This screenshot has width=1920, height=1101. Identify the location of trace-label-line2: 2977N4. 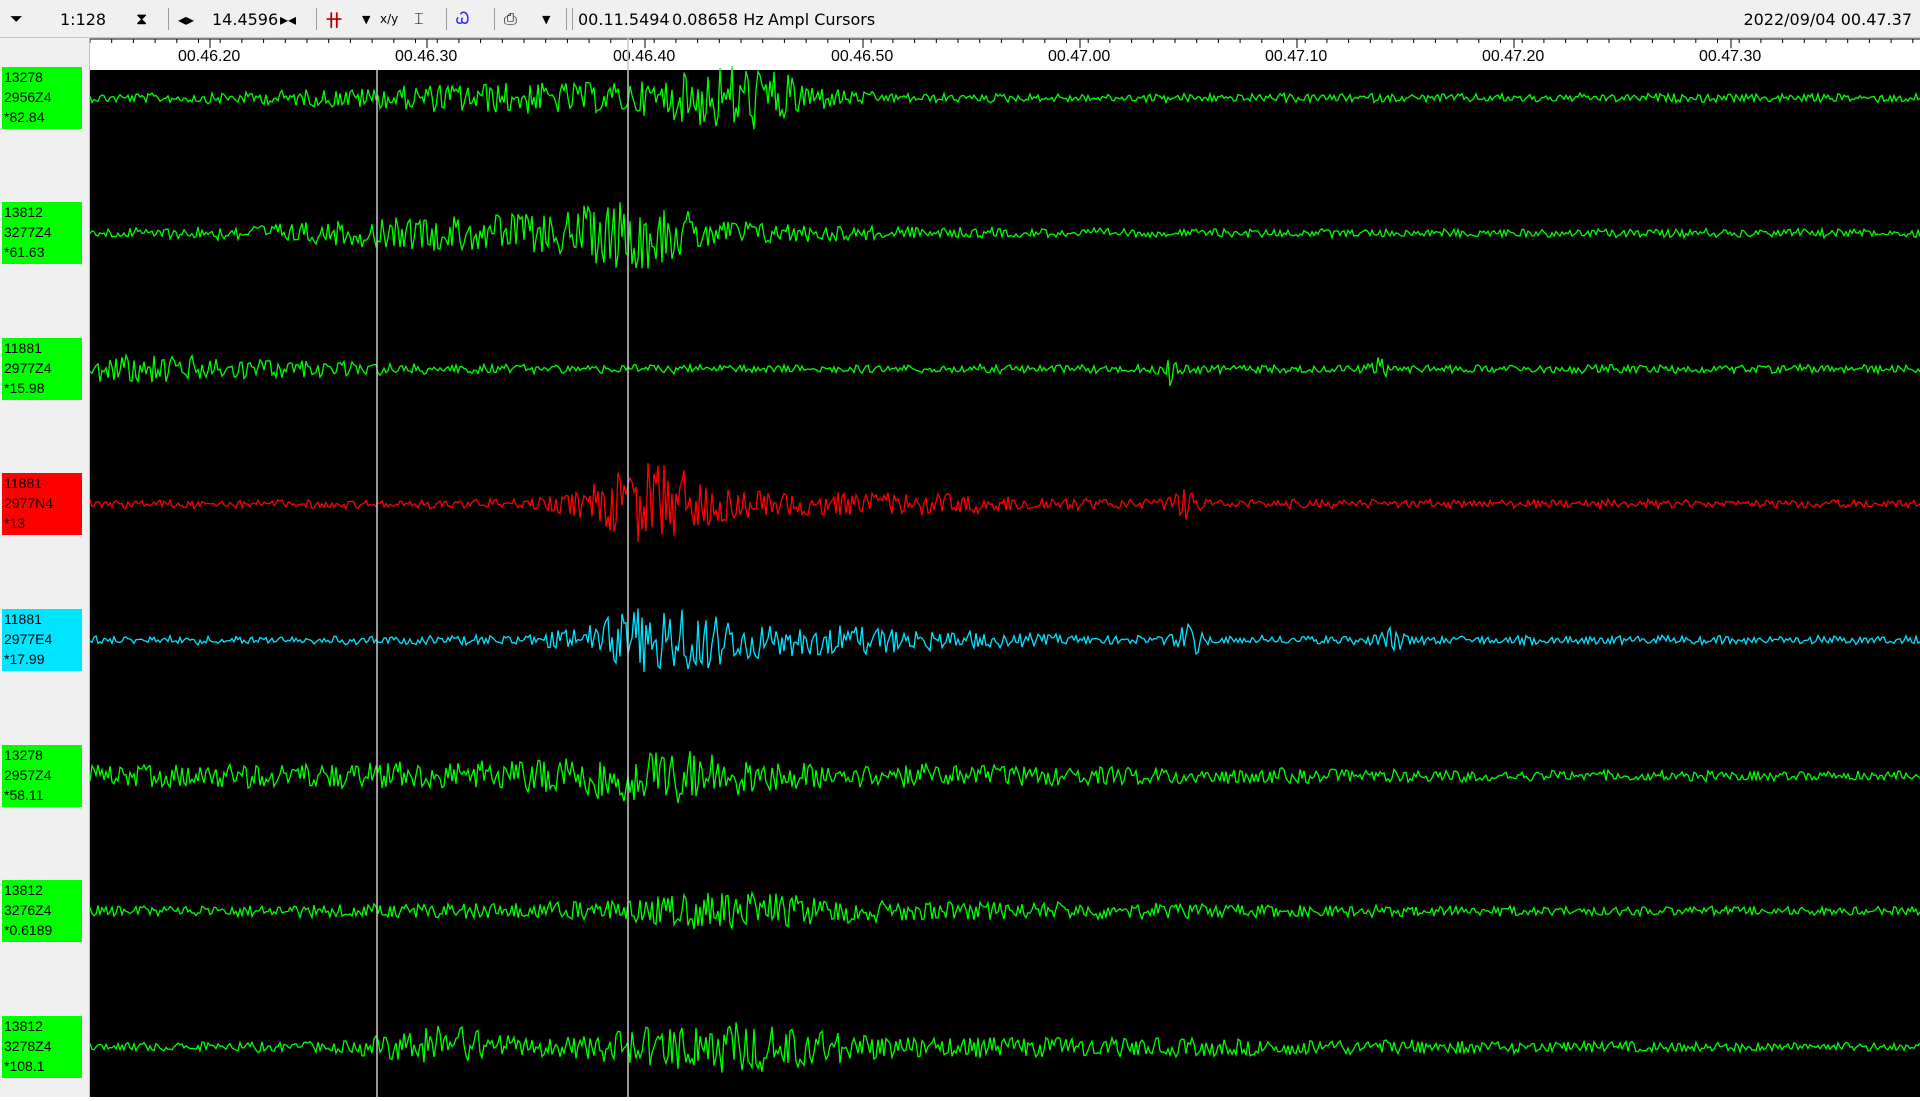
(29, 503).